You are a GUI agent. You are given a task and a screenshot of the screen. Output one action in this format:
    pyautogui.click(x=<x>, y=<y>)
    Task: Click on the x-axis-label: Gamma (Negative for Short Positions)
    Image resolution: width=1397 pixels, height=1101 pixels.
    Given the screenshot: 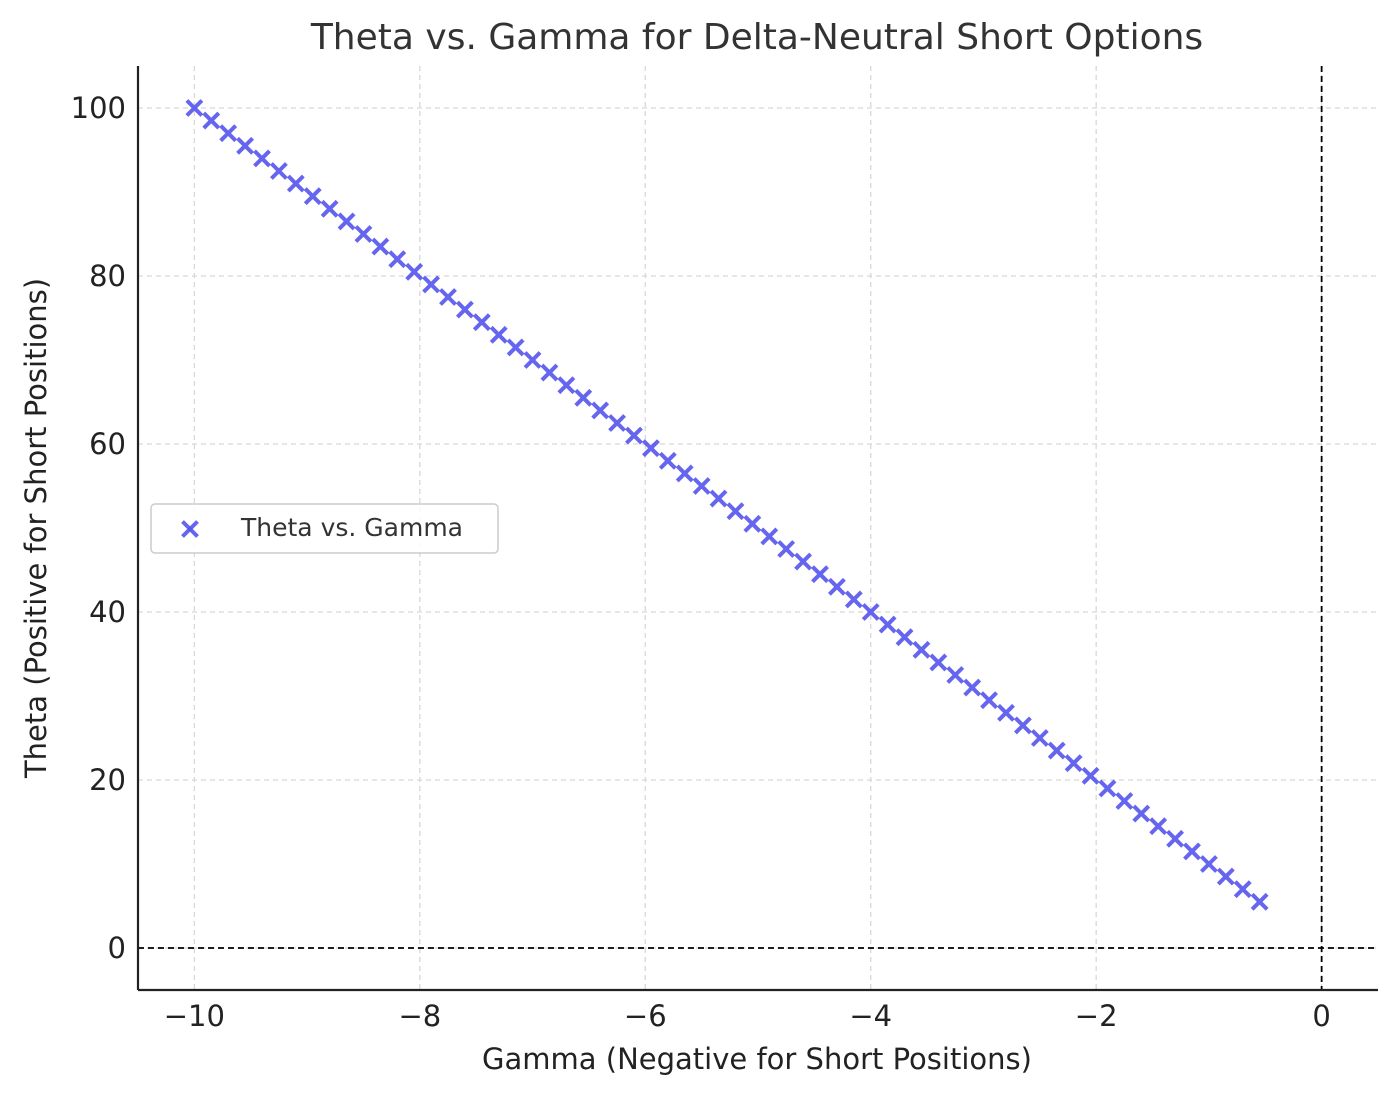 What is the action you would take?
    pyautogui.click(x=757, y=1059)
    